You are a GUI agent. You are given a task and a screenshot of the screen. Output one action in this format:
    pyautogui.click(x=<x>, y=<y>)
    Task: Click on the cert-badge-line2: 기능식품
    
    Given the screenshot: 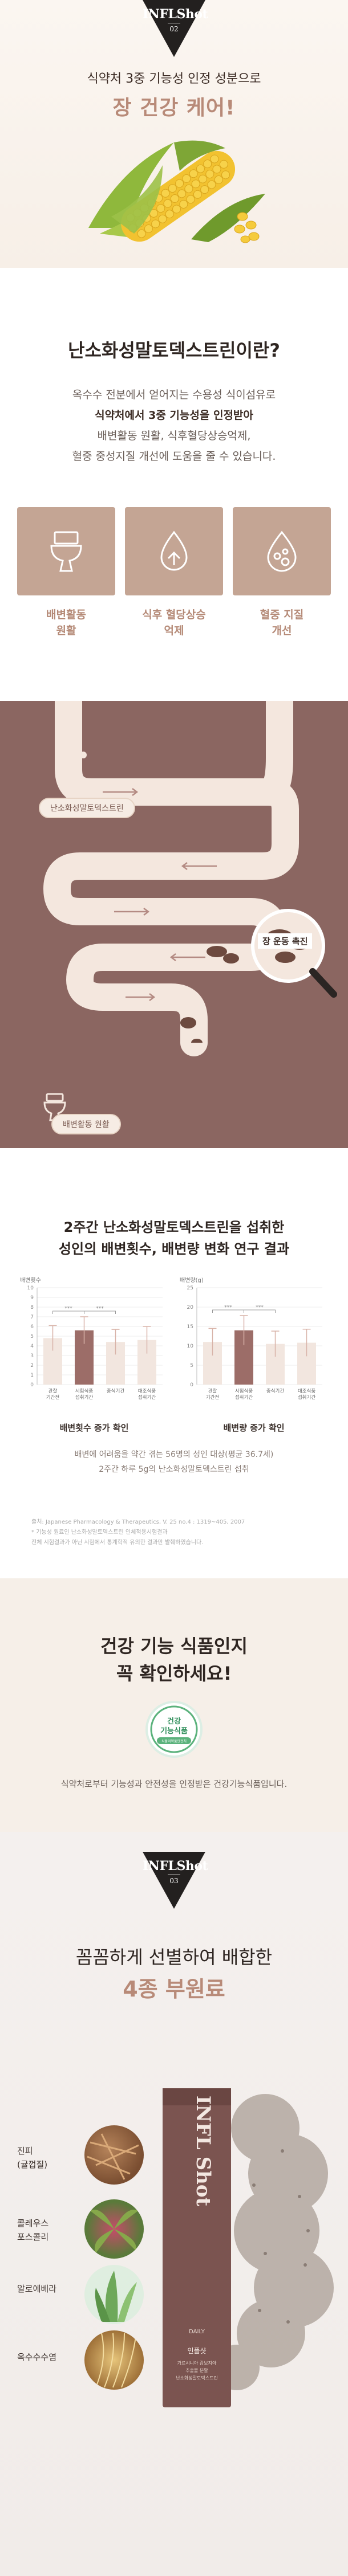 What is the action you would take?
    pyautogui.click(x=174, y=1731)
    